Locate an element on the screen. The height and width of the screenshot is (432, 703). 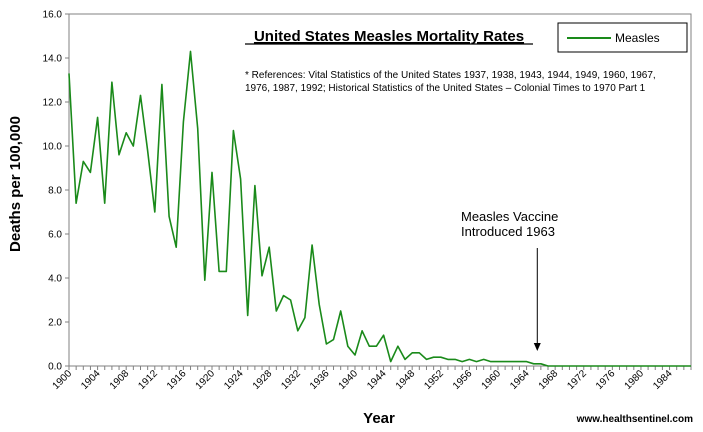
x-tick-label: 1972 is located at coordinates (577, 380).